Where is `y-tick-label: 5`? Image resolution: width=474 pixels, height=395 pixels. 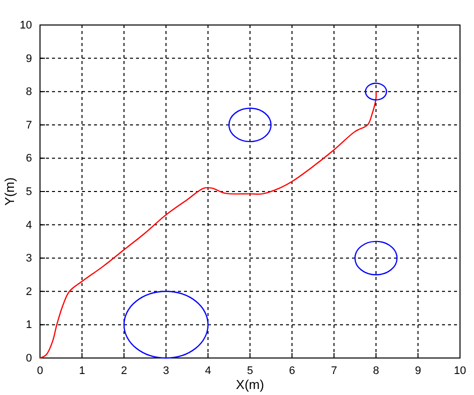 y-tick-label: 5 is located at coordinates (29, 192).